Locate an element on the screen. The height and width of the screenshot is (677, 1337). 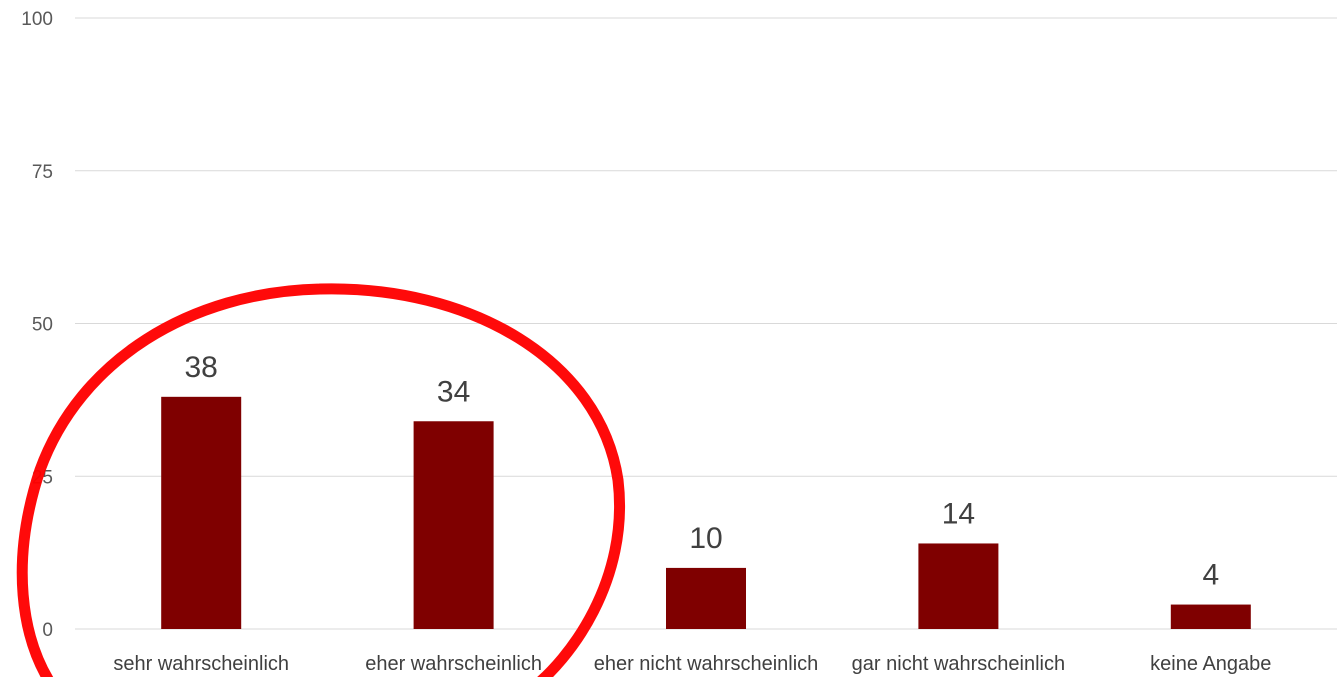
y-tick-label: 0 is located at coordinates (47, 630).